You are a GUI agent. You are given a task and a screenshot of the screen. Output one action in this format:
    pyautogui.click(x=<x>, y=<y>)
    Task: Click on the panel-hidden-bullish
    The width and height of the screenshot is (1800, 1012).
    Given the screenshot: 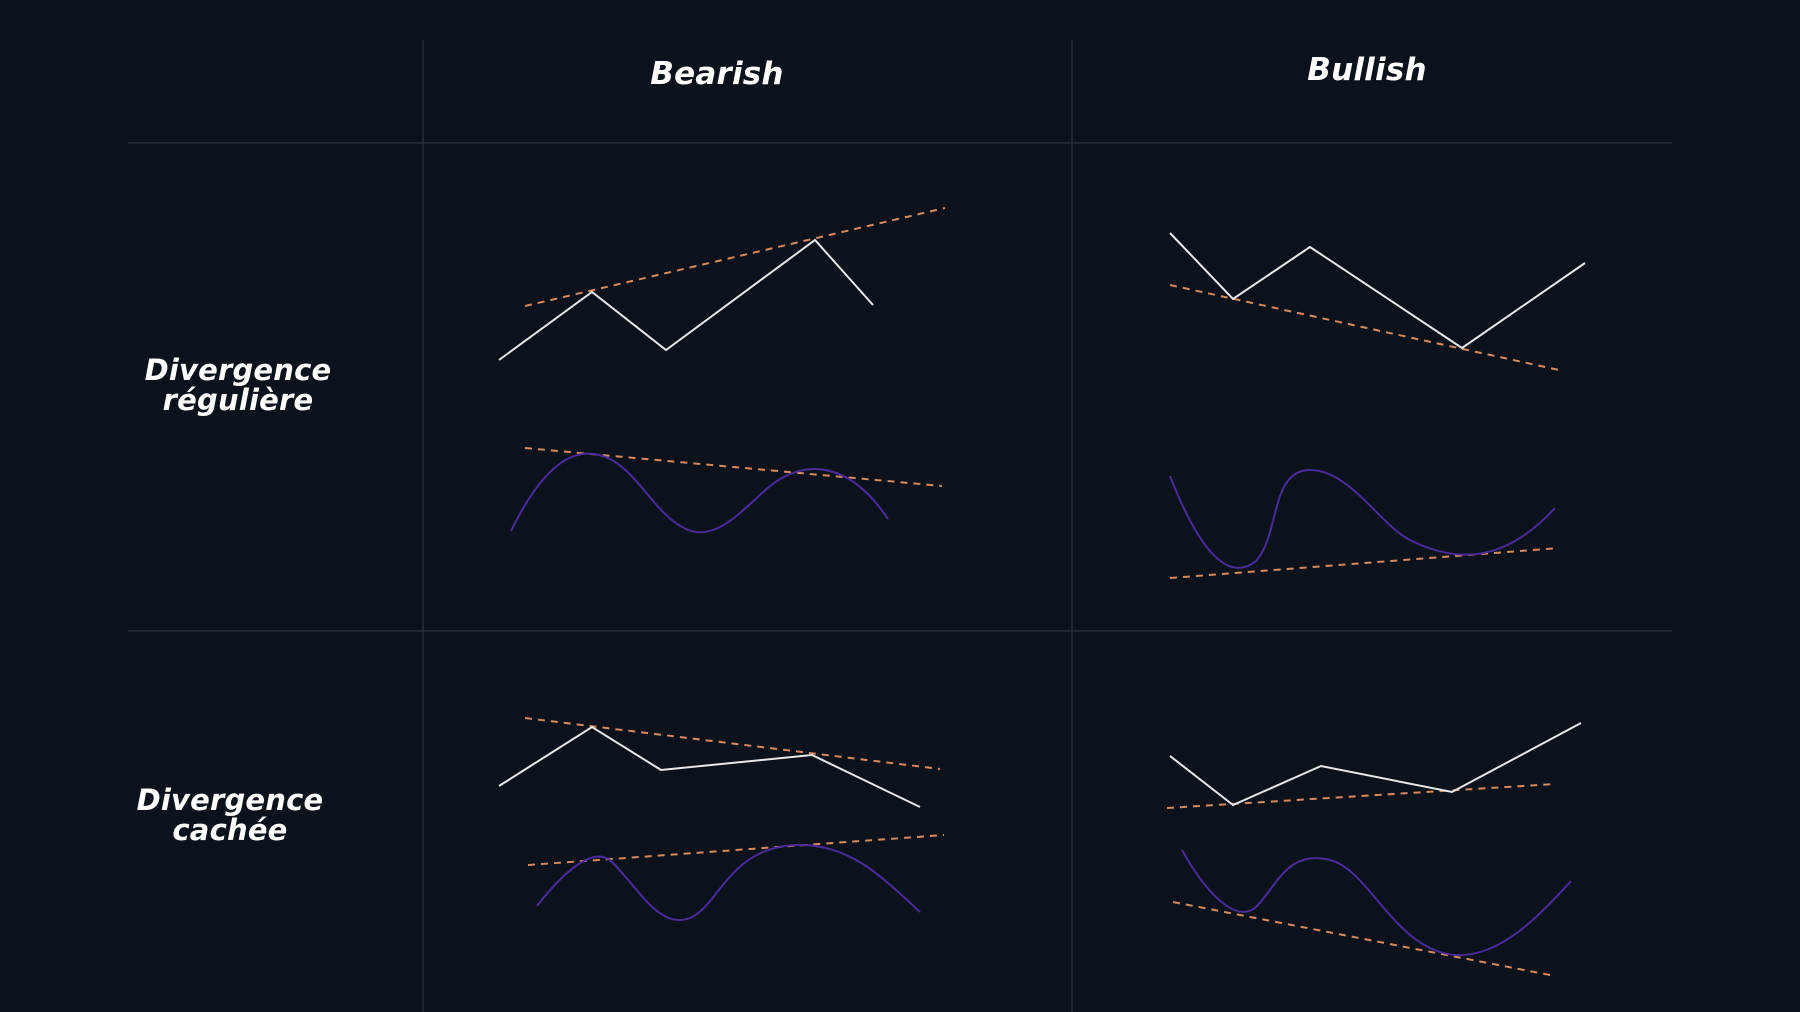 What is the action you would take?
    pyautogui.click(x=1374, y=849)
    